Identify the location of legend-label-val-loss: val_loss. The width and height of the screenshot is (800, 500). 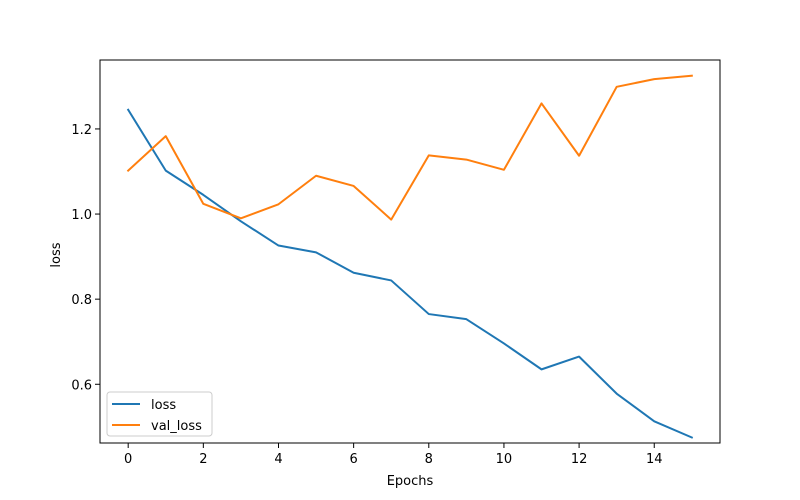
(176, 426).